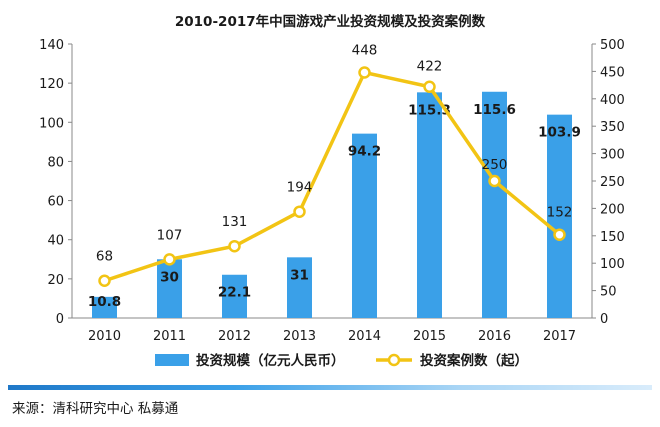 The width and height of the screenshot is (660, 427). Describe the element at coordinates (270, 360) in the screenshot. I see `legend-label-bar: 投资规模（亿元人民币）` at that location.